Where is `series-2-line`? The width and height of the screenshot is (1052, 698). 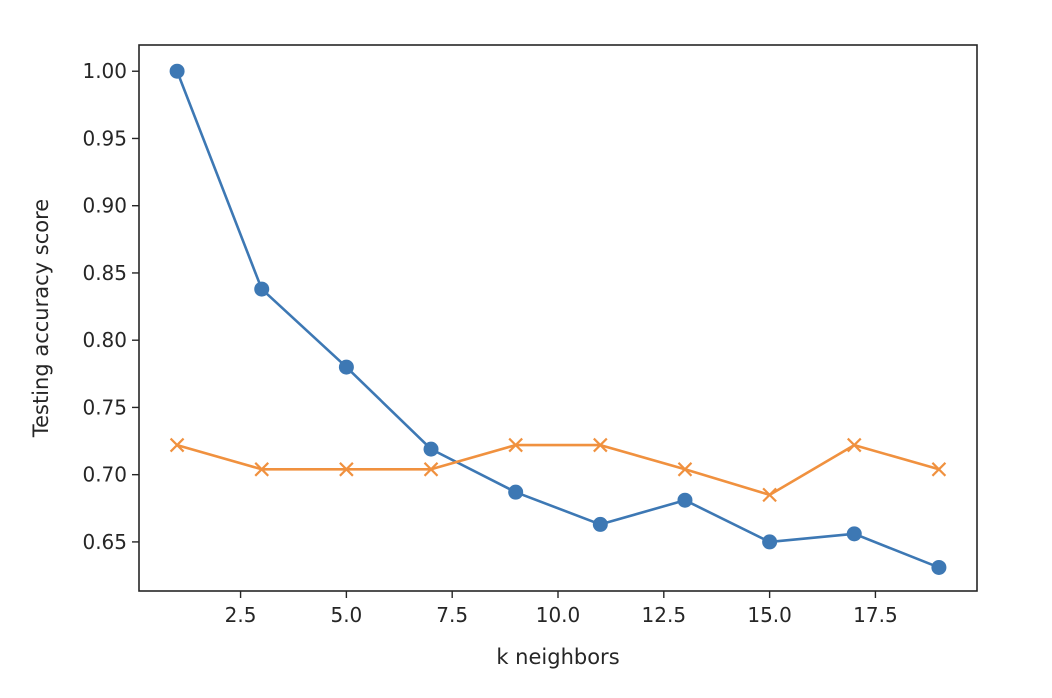
series-2-line is located at coordinates (558, 470).